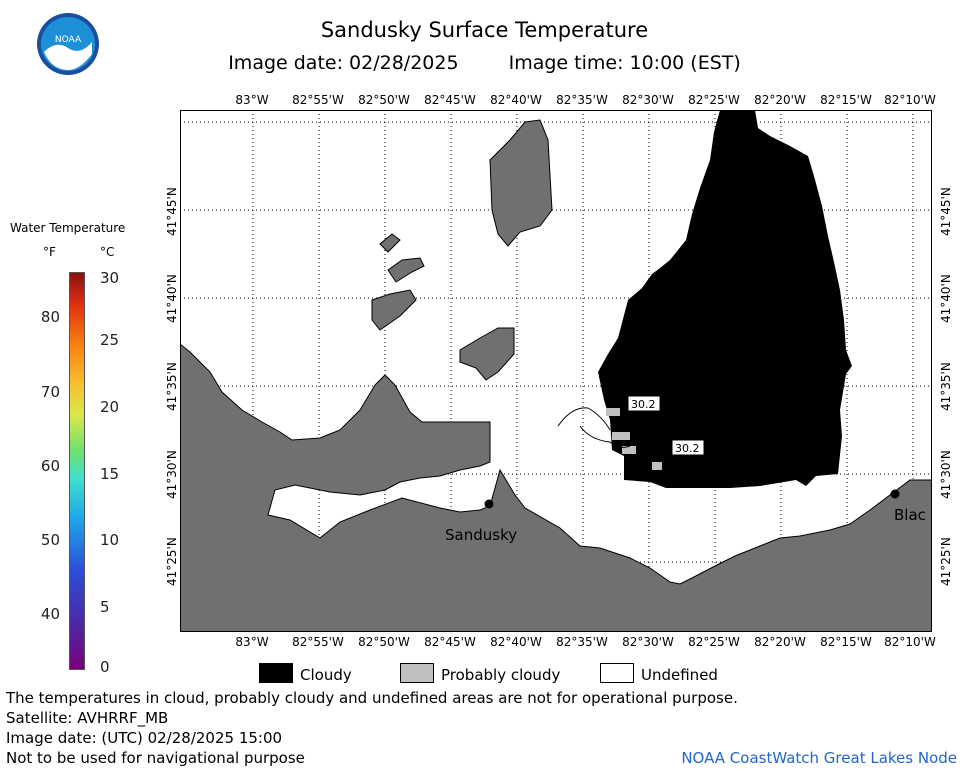 The height and width of the screenshot is (773, 969). Describe the element at coordinates (819, 758) in the screenshot. I see `footer-credit: NOAA CoastWatch Great Lakes Node` at that location.